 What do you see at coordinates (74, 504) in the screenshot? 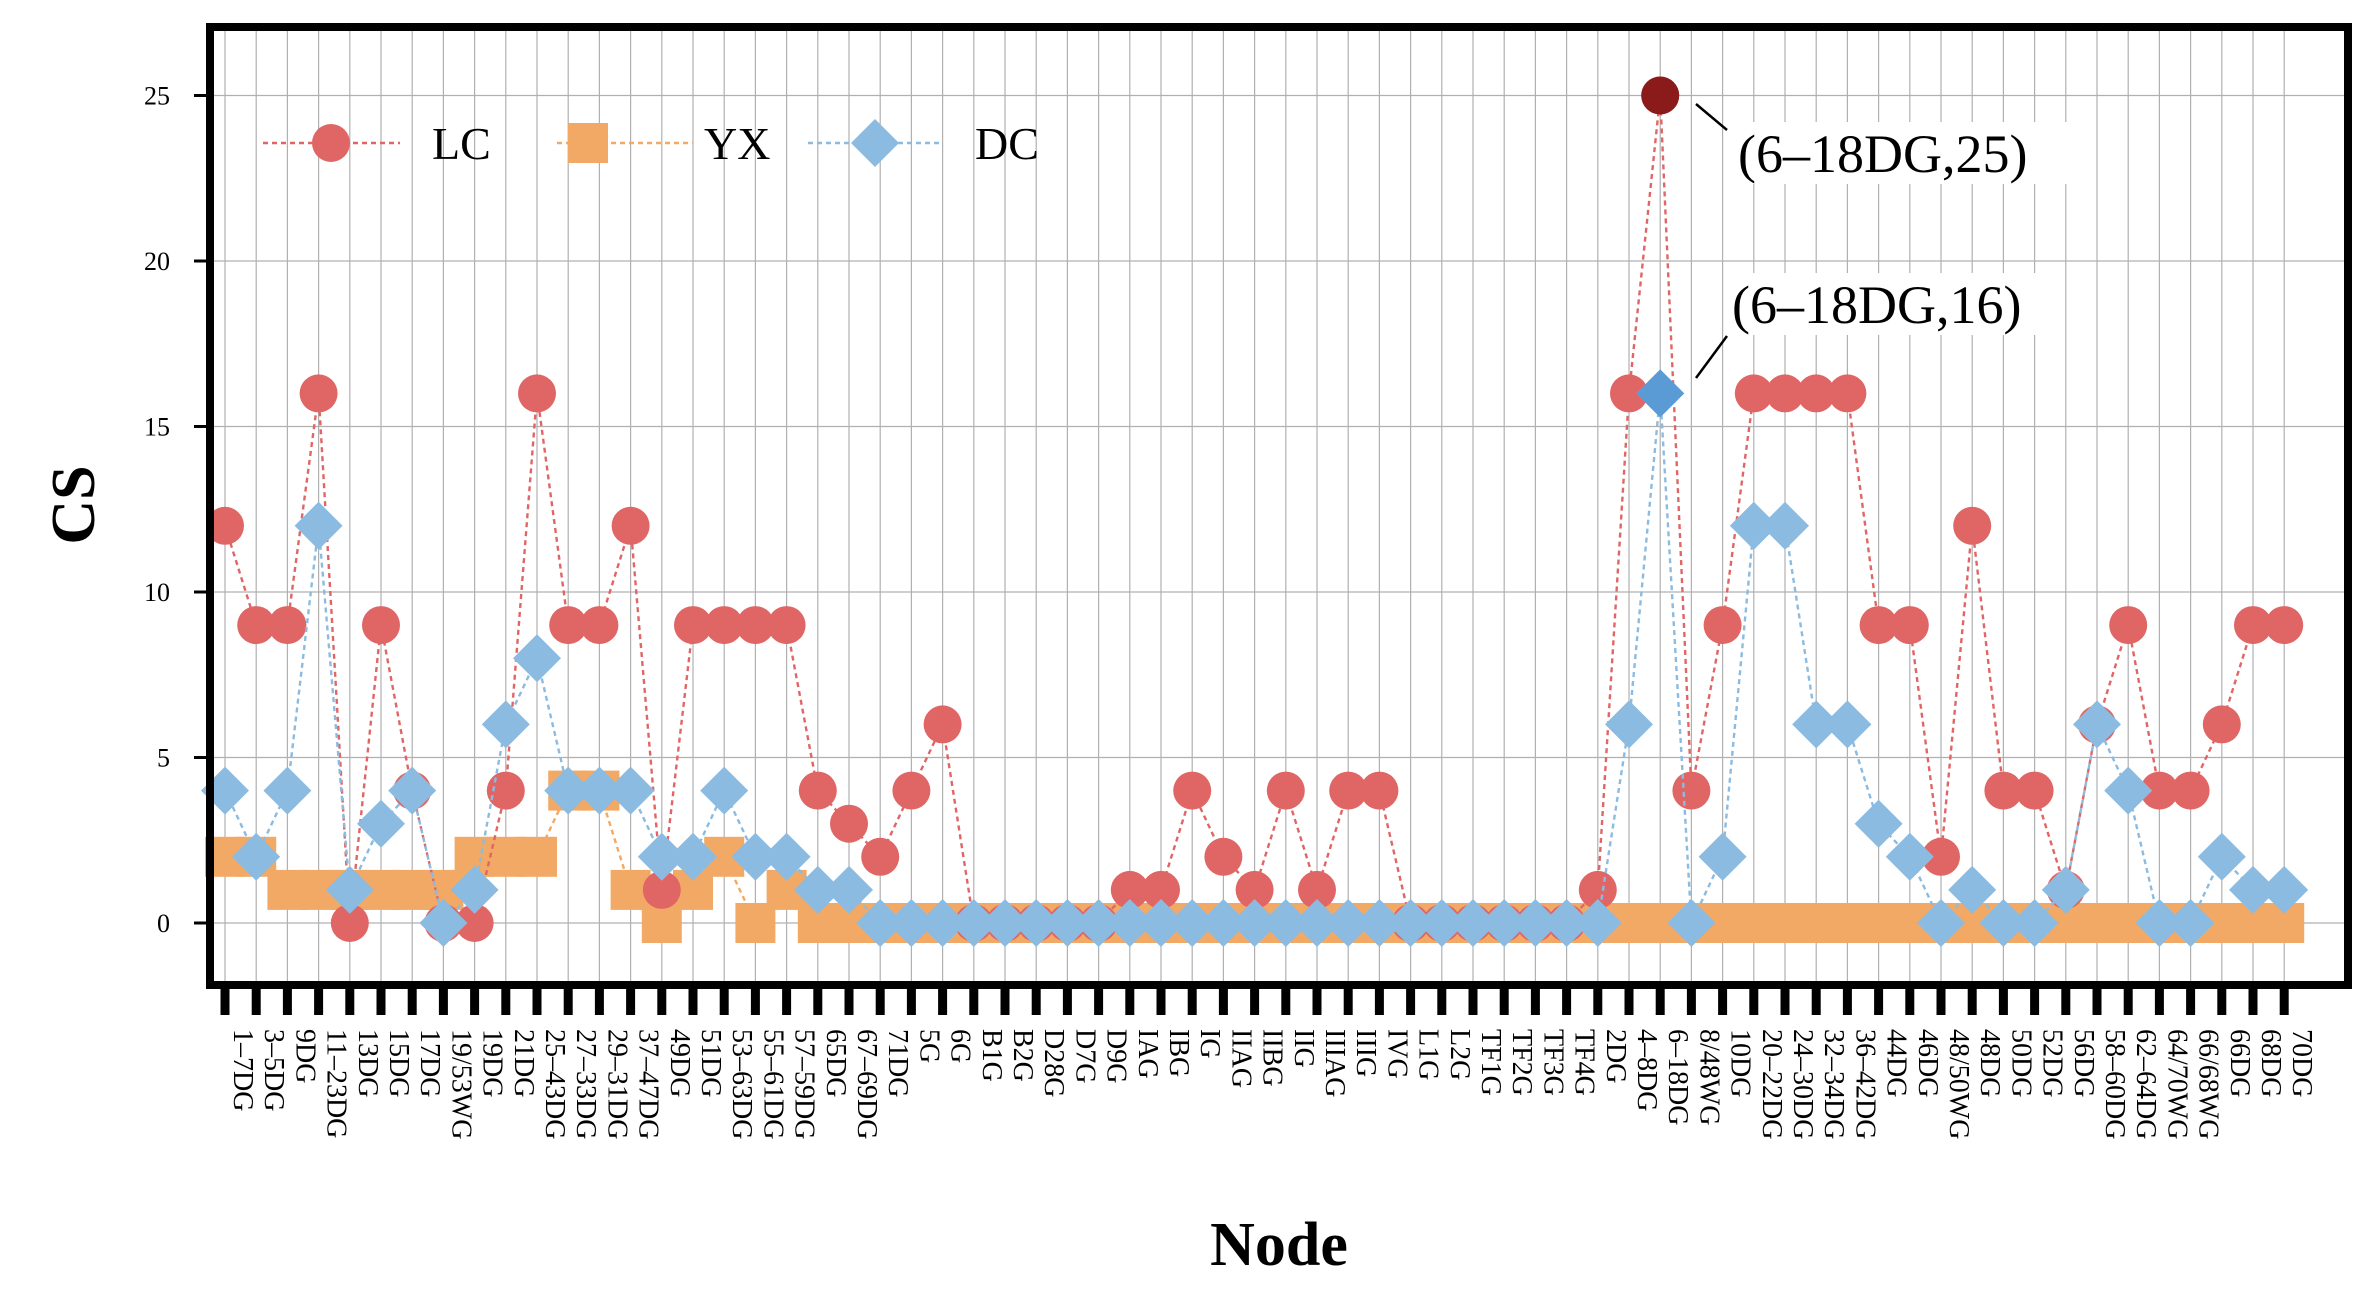
I see `y-axis-title: CS` at bounding box center [74, 504].